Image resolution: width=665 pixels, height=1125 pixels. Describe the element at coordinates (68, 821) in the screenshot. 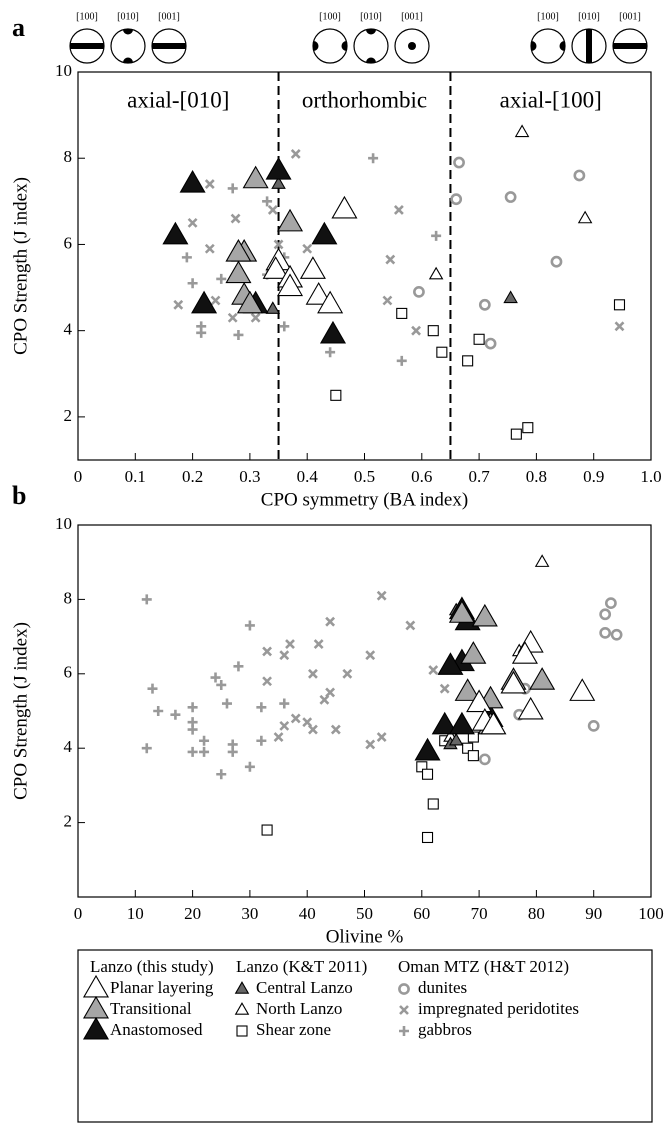

I see `y-tick-label: 2` at that location.